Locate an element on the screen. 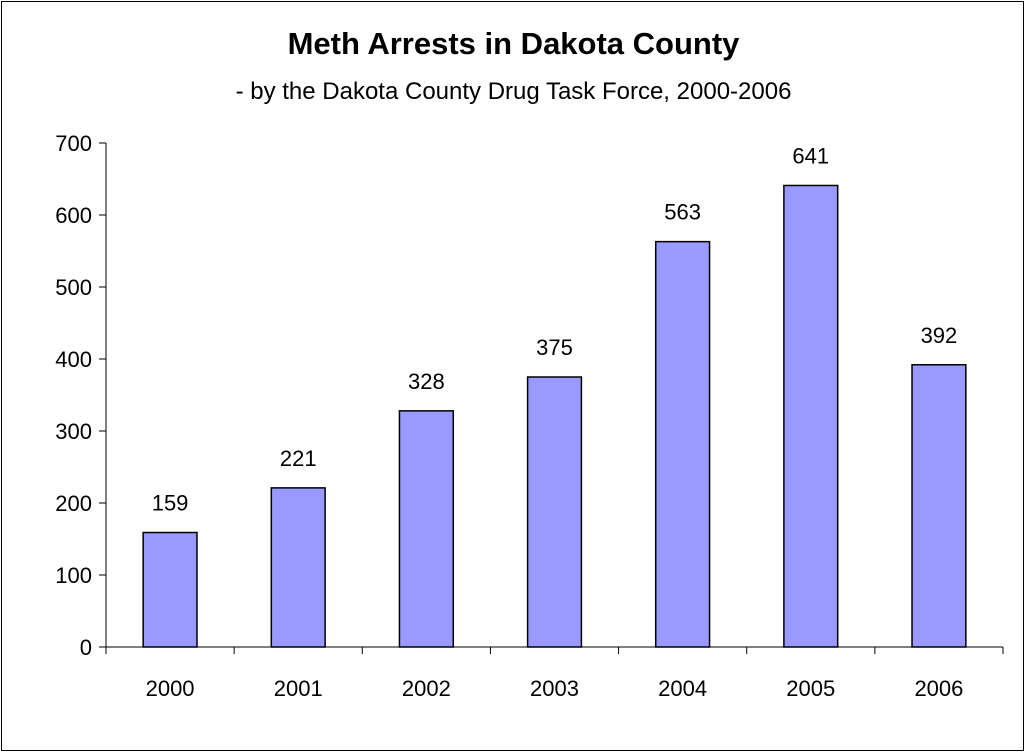 The image size is (1027, 754). bar-2000 is located at coordinates (170, 589).